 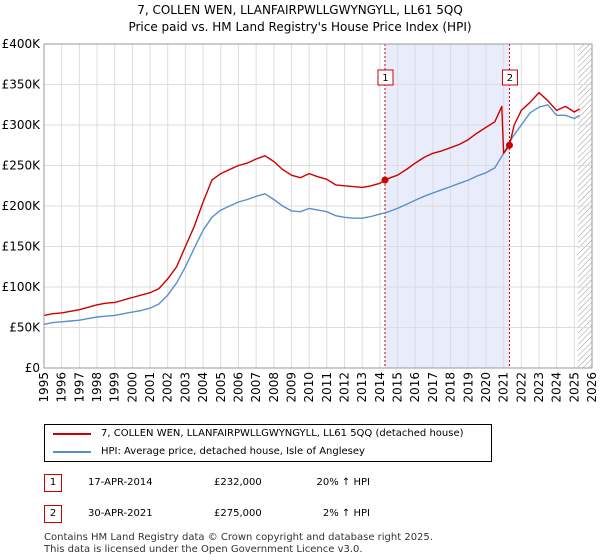 What do you see at coordinates (120, 513) in the screenshot?
I see `transaction-date: 30-APR-2021` at bounding box center [120, 513].